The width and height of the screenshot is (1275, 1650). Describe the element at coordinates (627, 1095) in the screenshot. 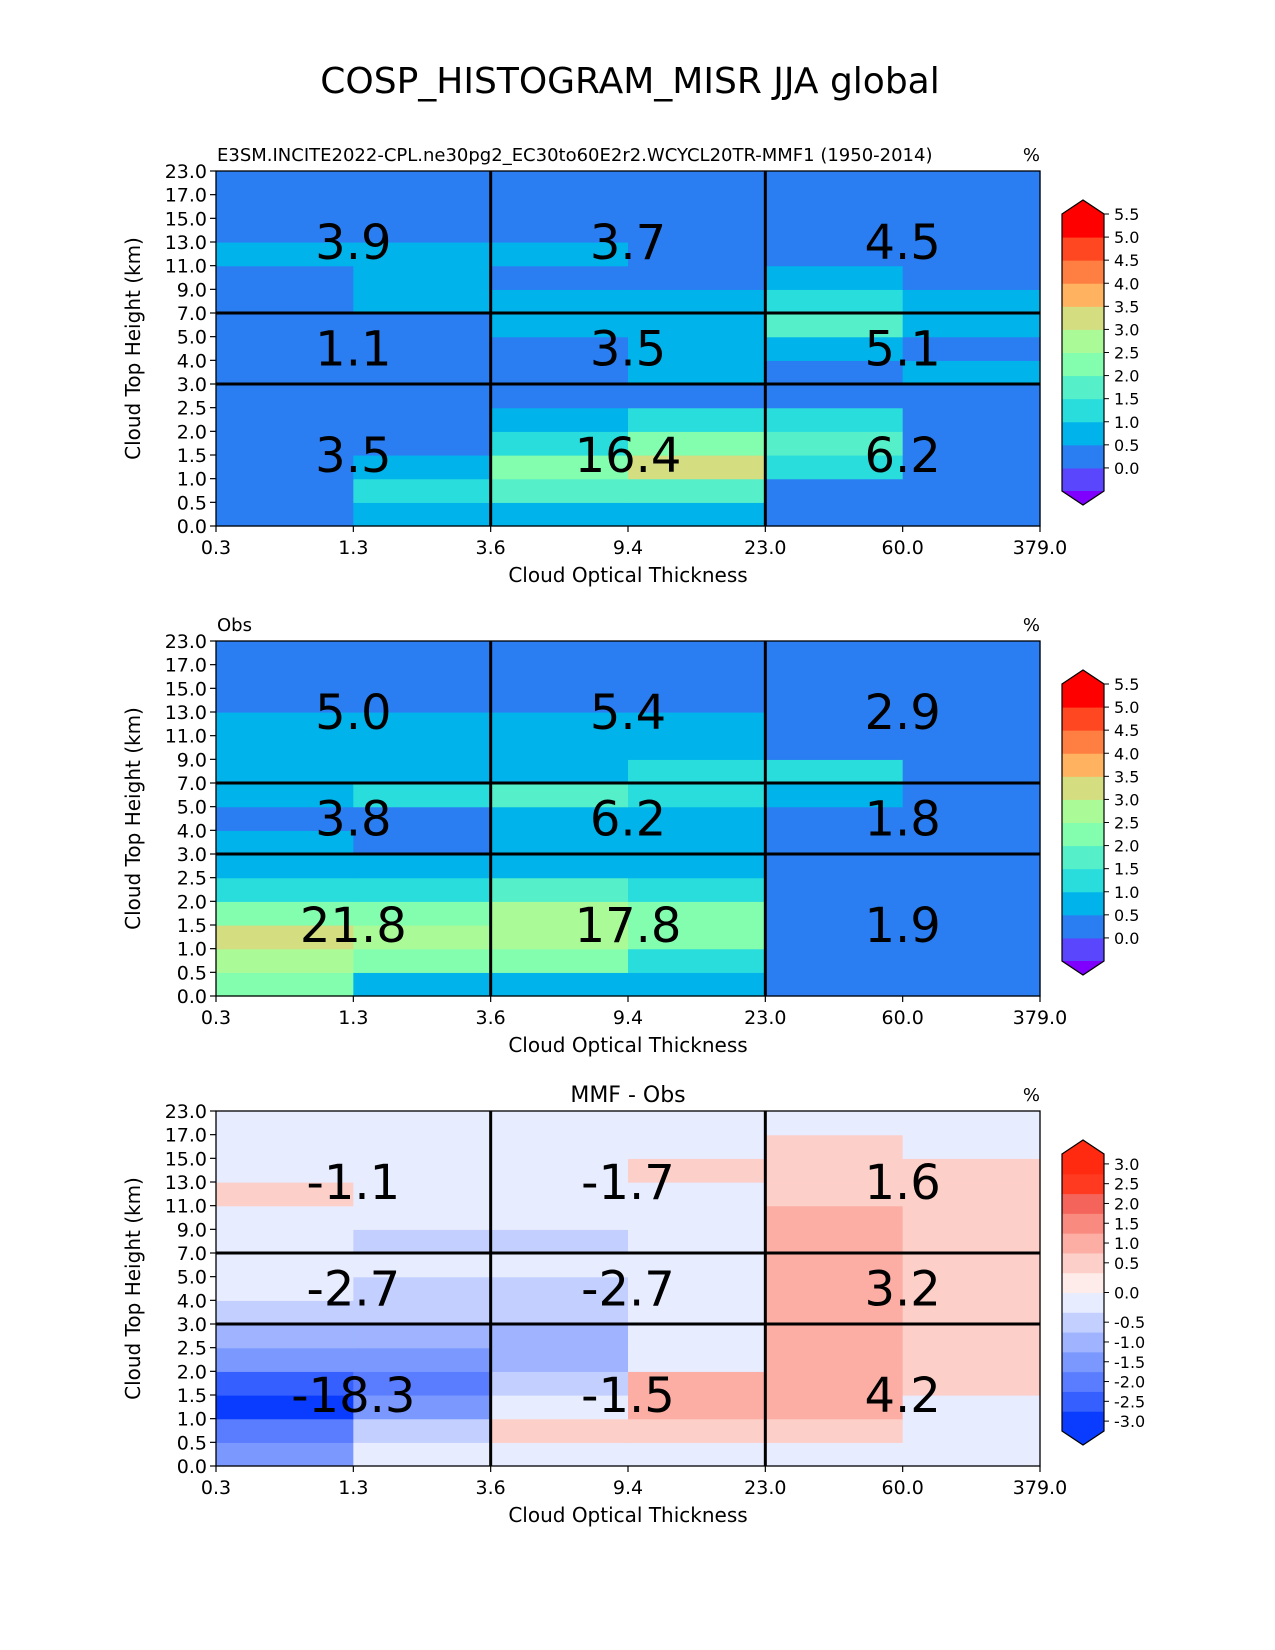

I see `panel-title: MMF - Obs` at that location.